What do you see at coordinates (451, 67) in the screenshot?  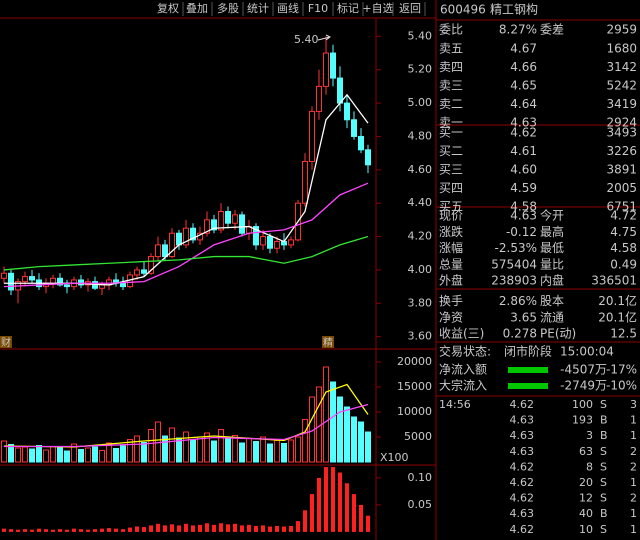 I see `book-label: 卖四` at bounding box center [451, 67].